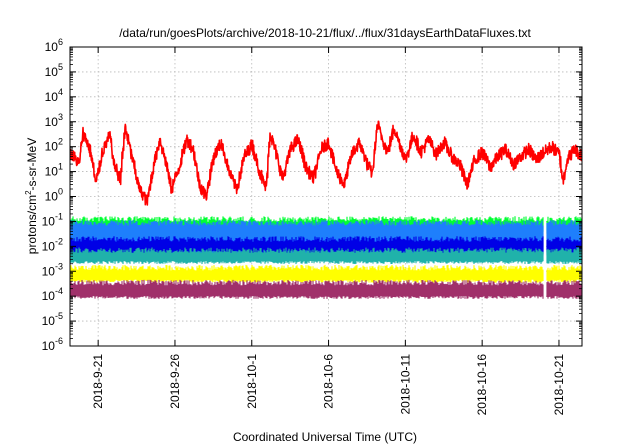 Image resolution: width=640 pixels, height=448 pixels. Describe the element at coordinates (60, 167) in the screenshot. I see `y-tick-exponent: 1` at that location.